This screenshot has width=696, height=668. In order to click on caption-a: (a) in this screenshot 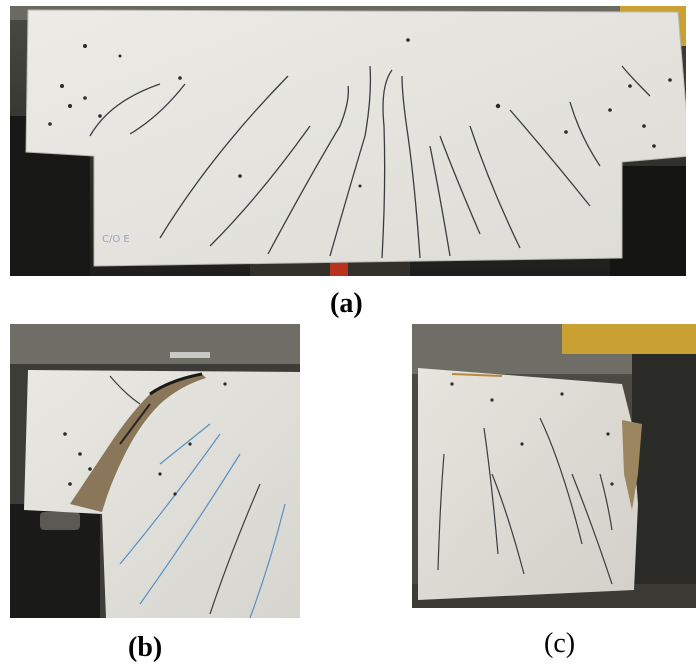, I will do `click(346, 303)`.